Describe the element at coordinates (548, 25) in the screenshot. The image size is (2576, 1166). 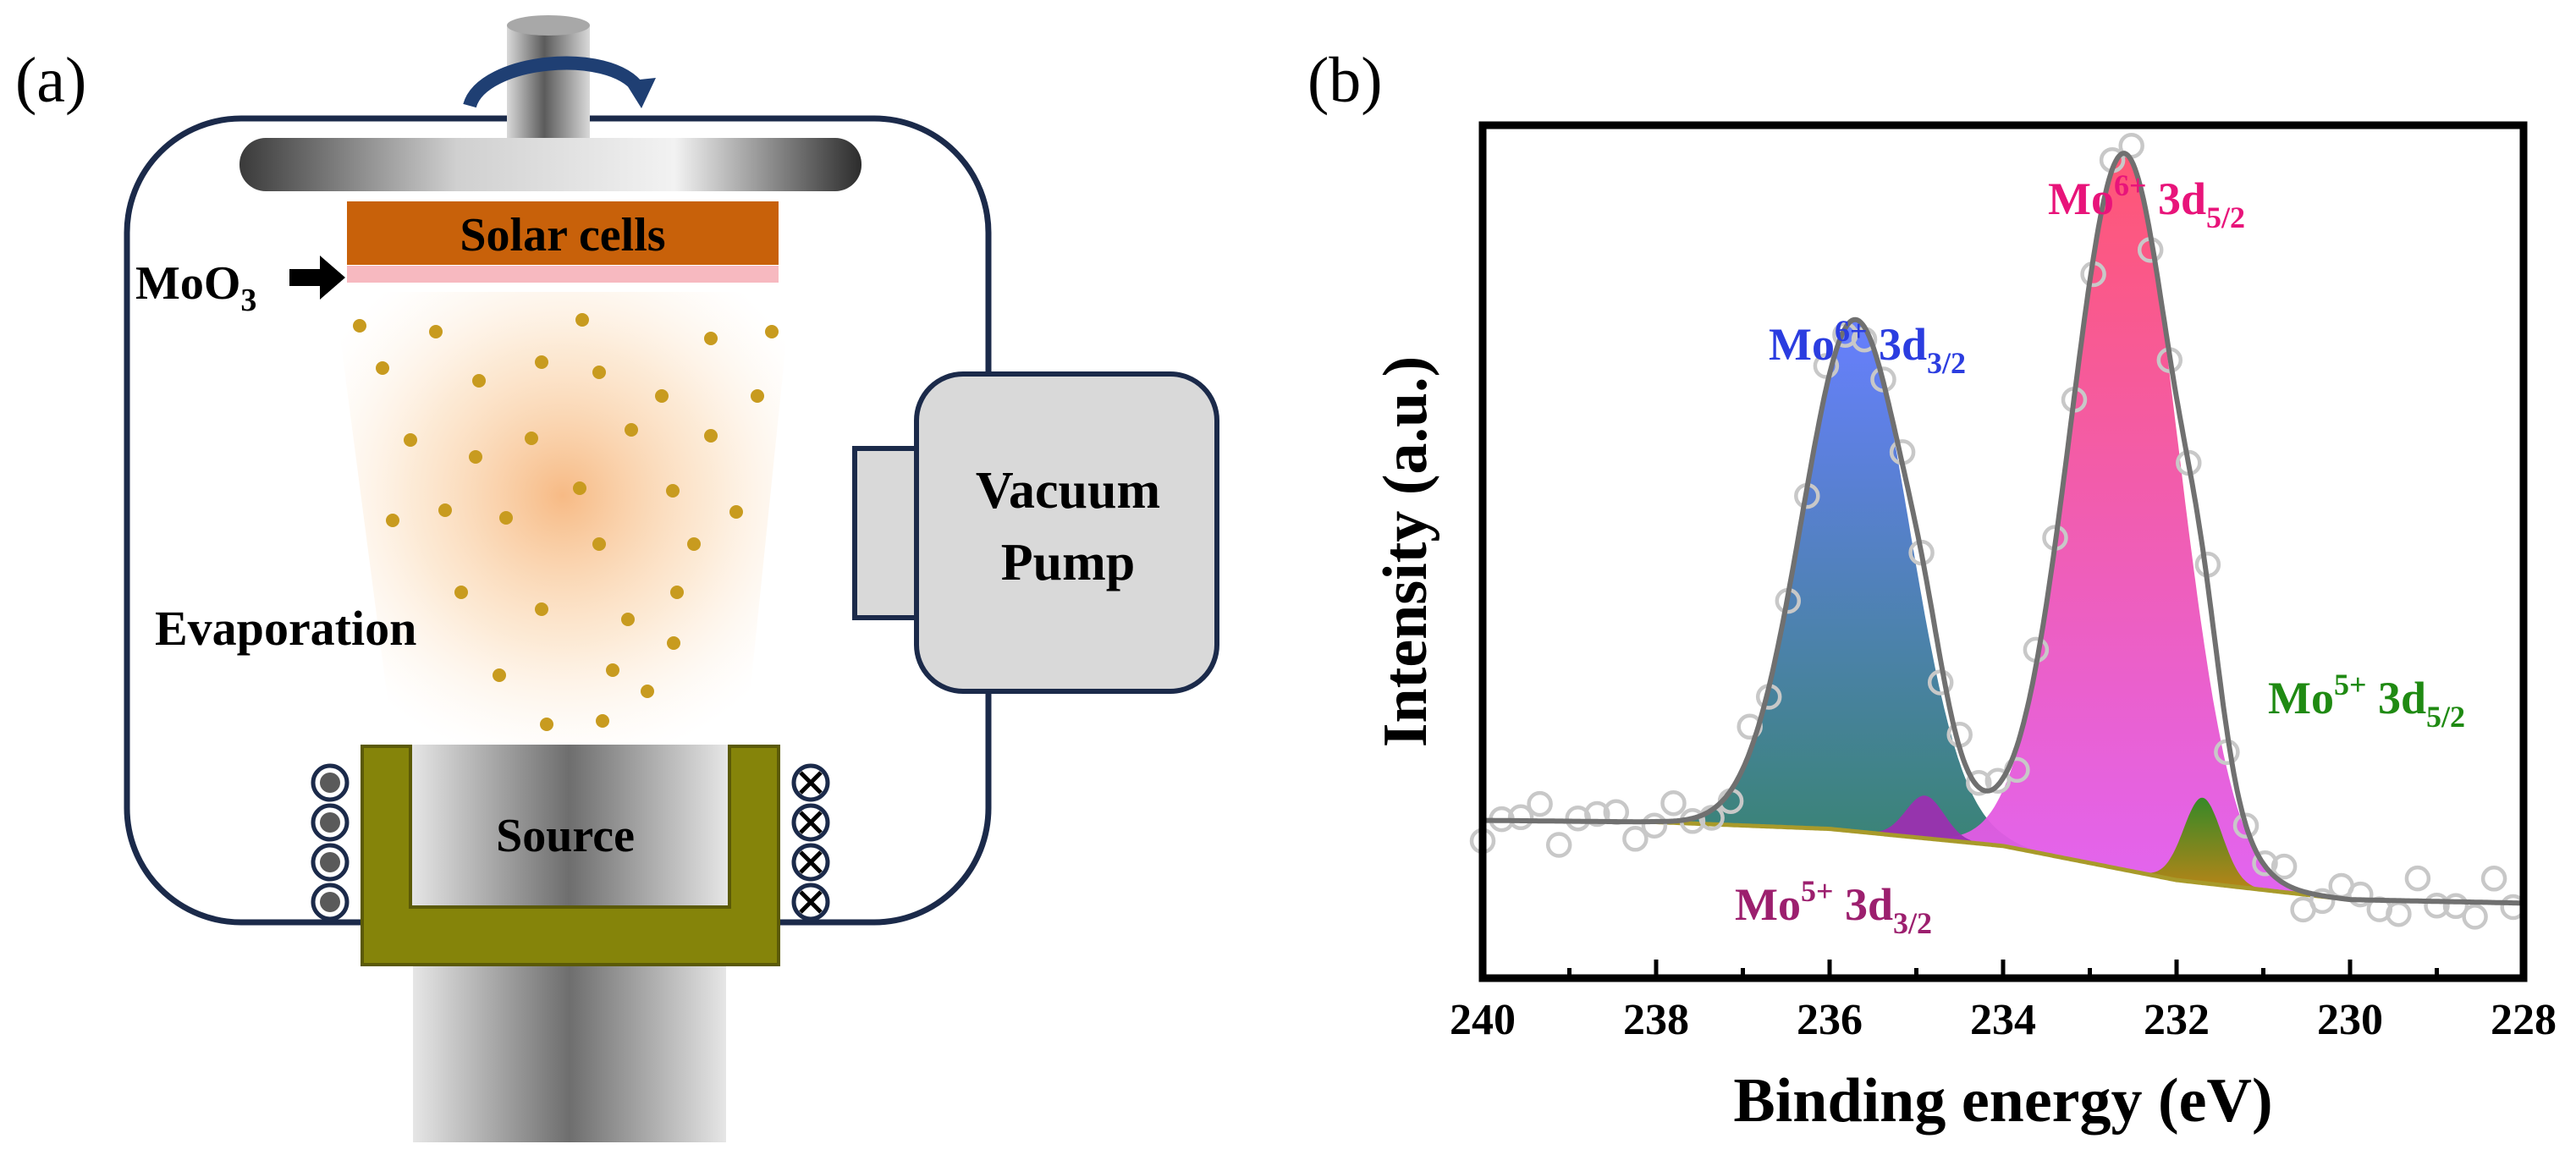
I see `shaft-top` at that location.